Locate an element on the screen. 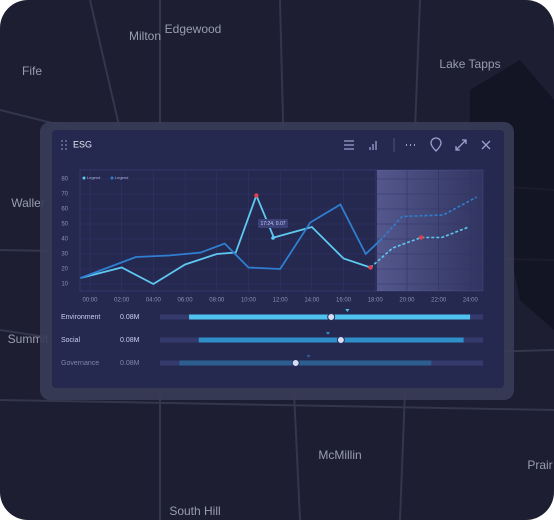 This screenshot has height=525, width=554. map-label: Lake Tapps is located at coordinates (469, 64).